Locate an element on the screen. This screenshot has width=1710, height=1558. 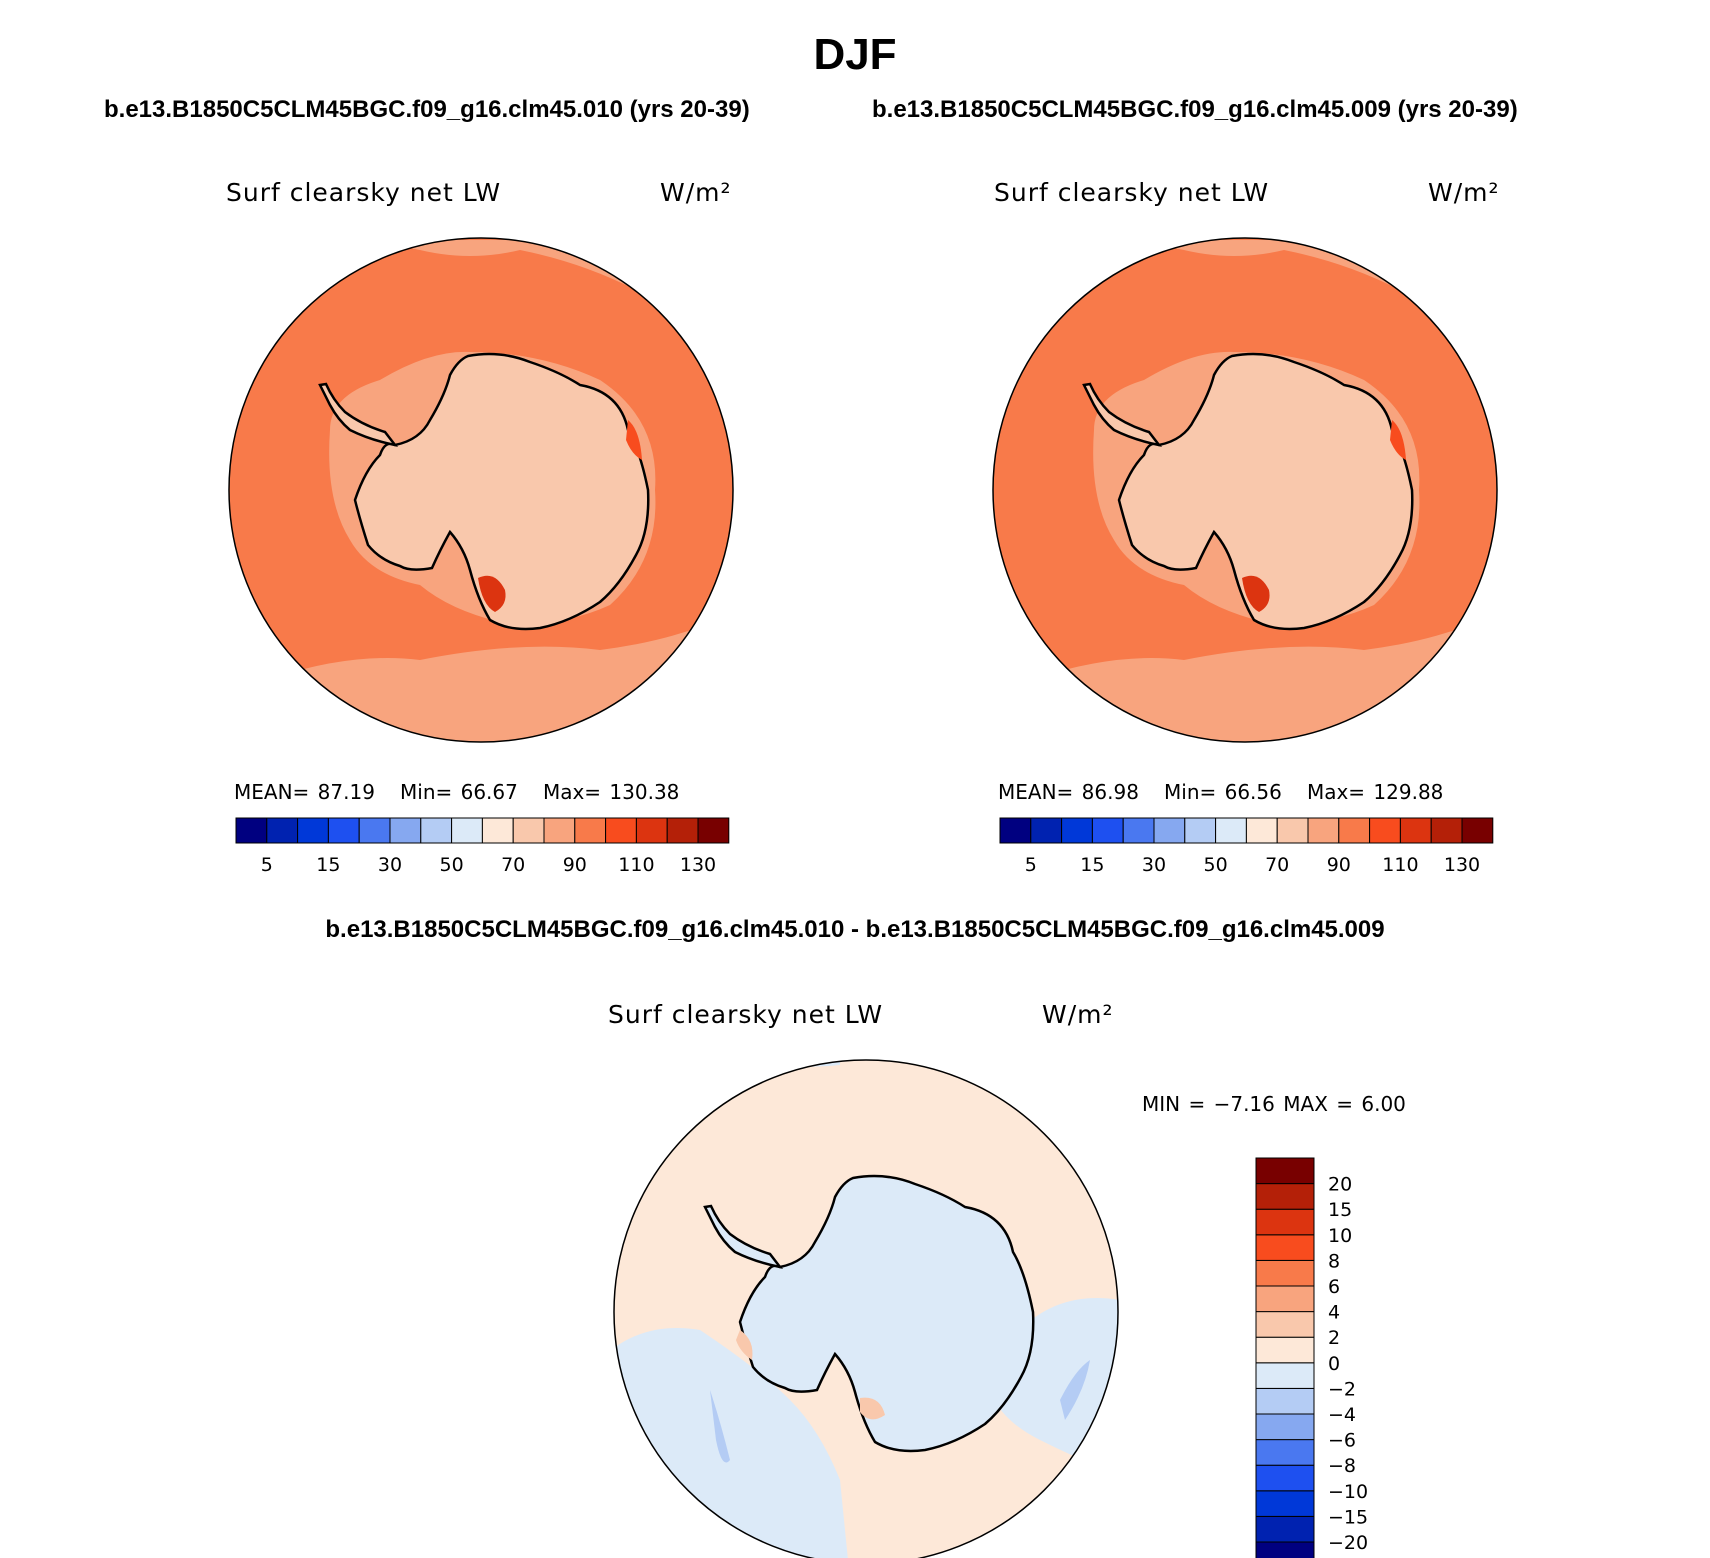
right-panel-variable: Surf clearsky net LW is located at coordinates (1132, 192).